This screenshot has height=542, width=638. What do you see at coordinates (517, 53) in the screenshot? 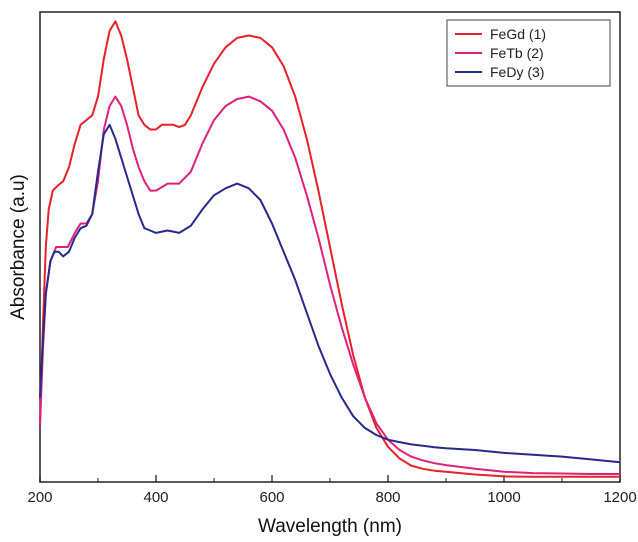
I see `legend-label-2: FeTb (2)` at bounding box center [517, 53].